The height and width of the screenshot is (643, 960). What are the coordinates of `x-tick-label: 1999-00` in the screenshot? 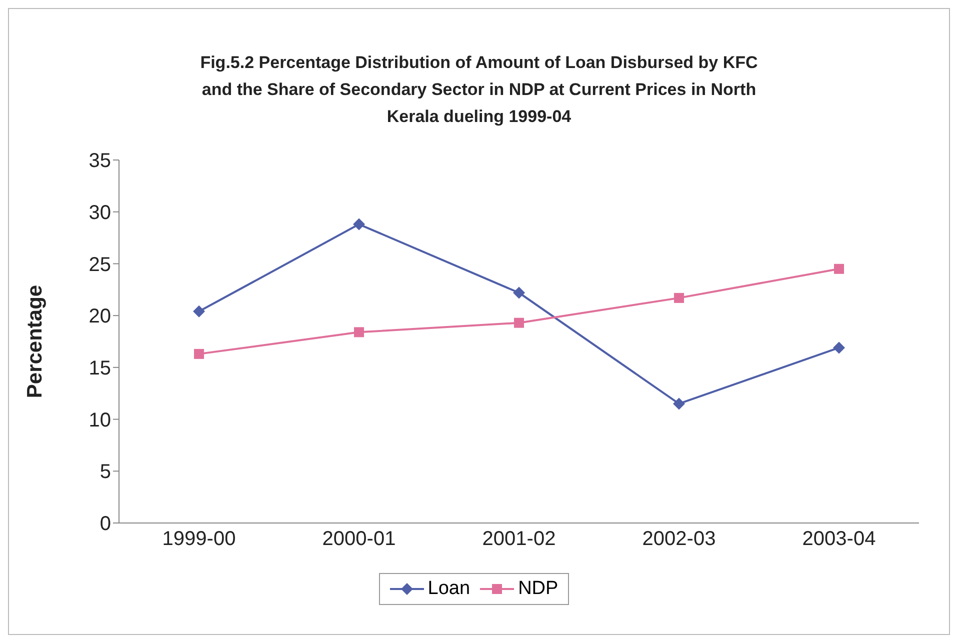 It's located at (199, 539).